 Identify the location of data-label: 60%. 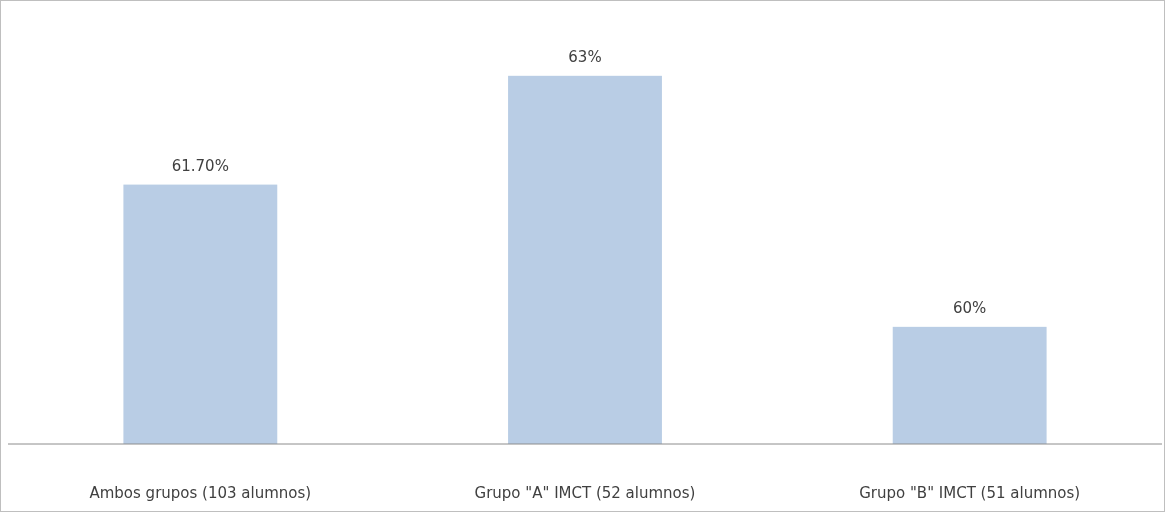
(969, 307).